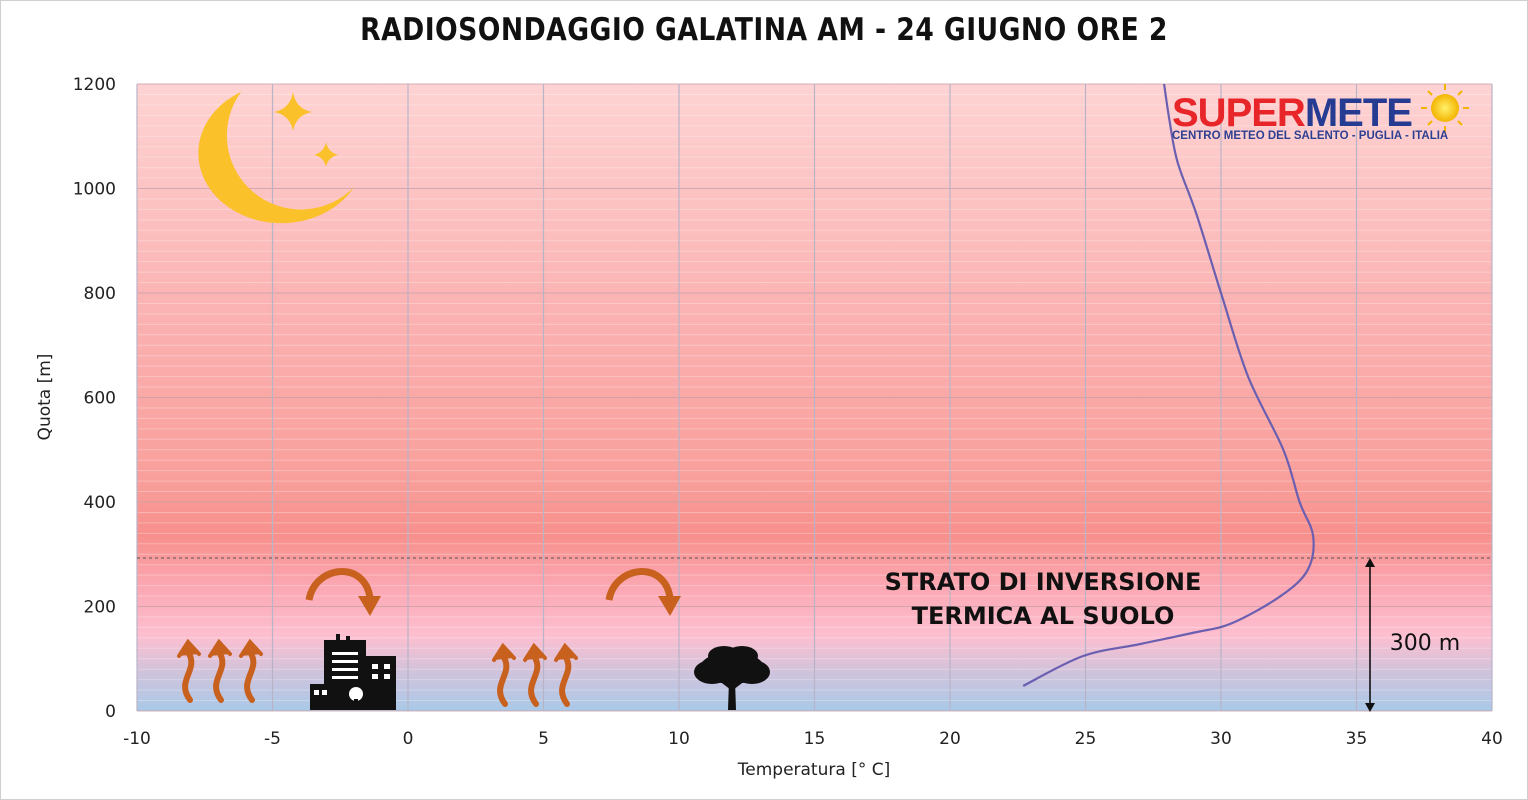 This screenshot has width=1528, height=800. Describe the element at coordinates (100, 503) in the screenshot. I see `y-tick-label: 400` at that location.